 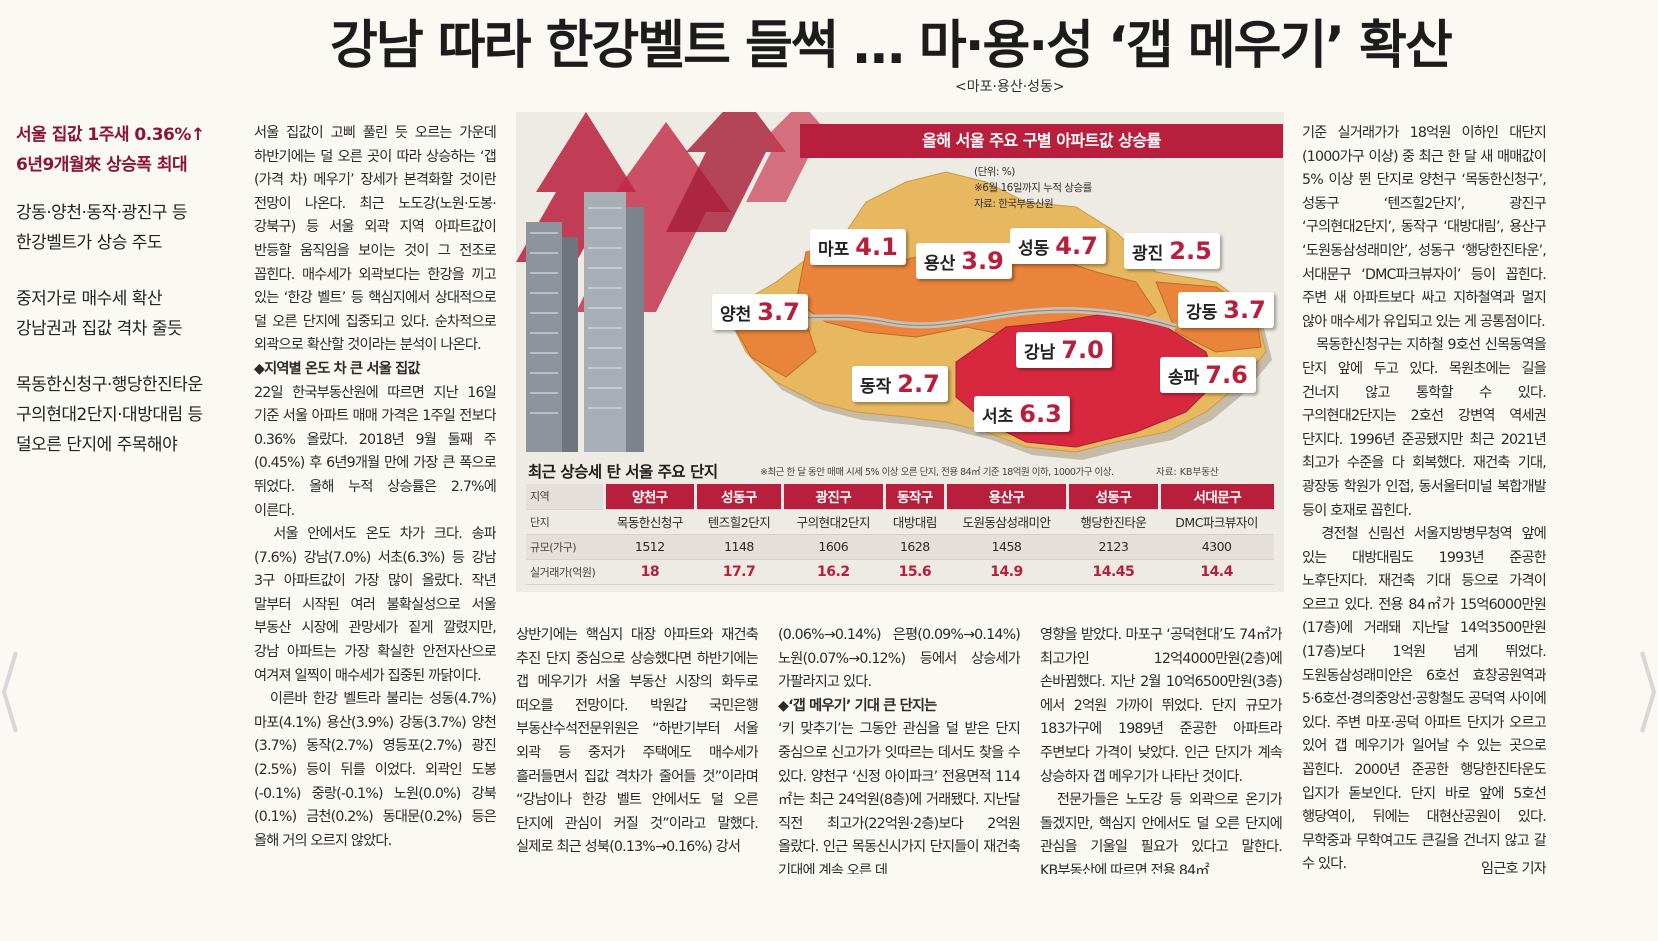 What do you see at coordinates (964, 261) in the screenshot?
I see `district-label-yongsan: 용산 3.9` at bounding box center [964, 261].